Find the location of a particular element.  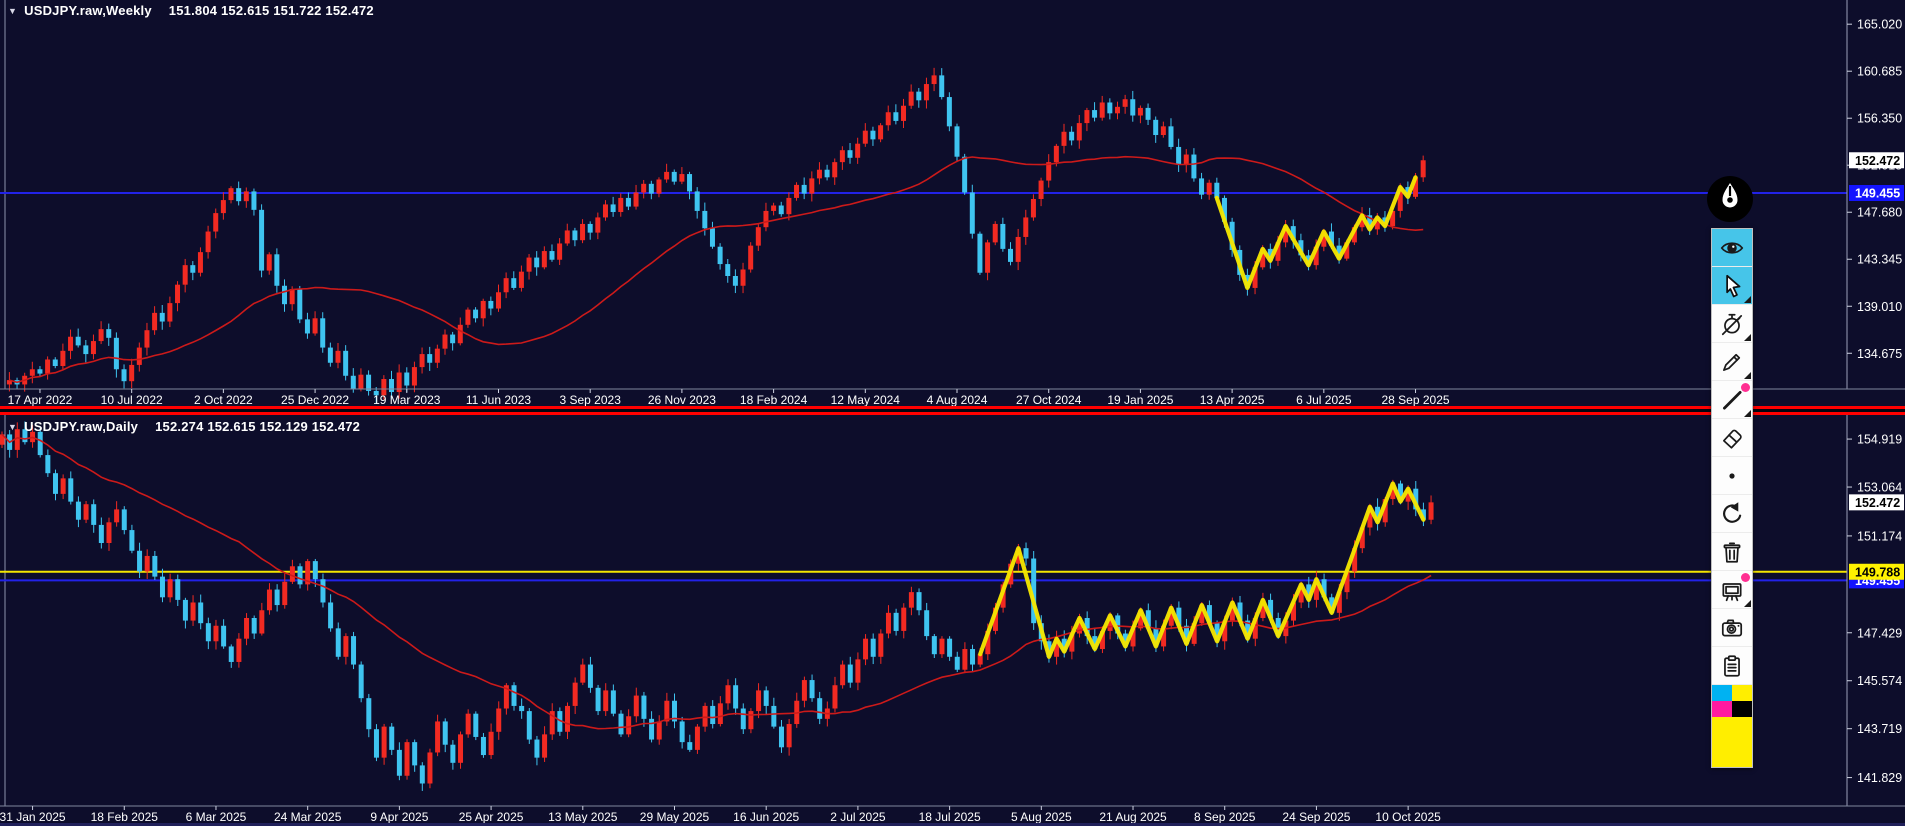

cursor-tool-button is located at coordinates (1732, 286).